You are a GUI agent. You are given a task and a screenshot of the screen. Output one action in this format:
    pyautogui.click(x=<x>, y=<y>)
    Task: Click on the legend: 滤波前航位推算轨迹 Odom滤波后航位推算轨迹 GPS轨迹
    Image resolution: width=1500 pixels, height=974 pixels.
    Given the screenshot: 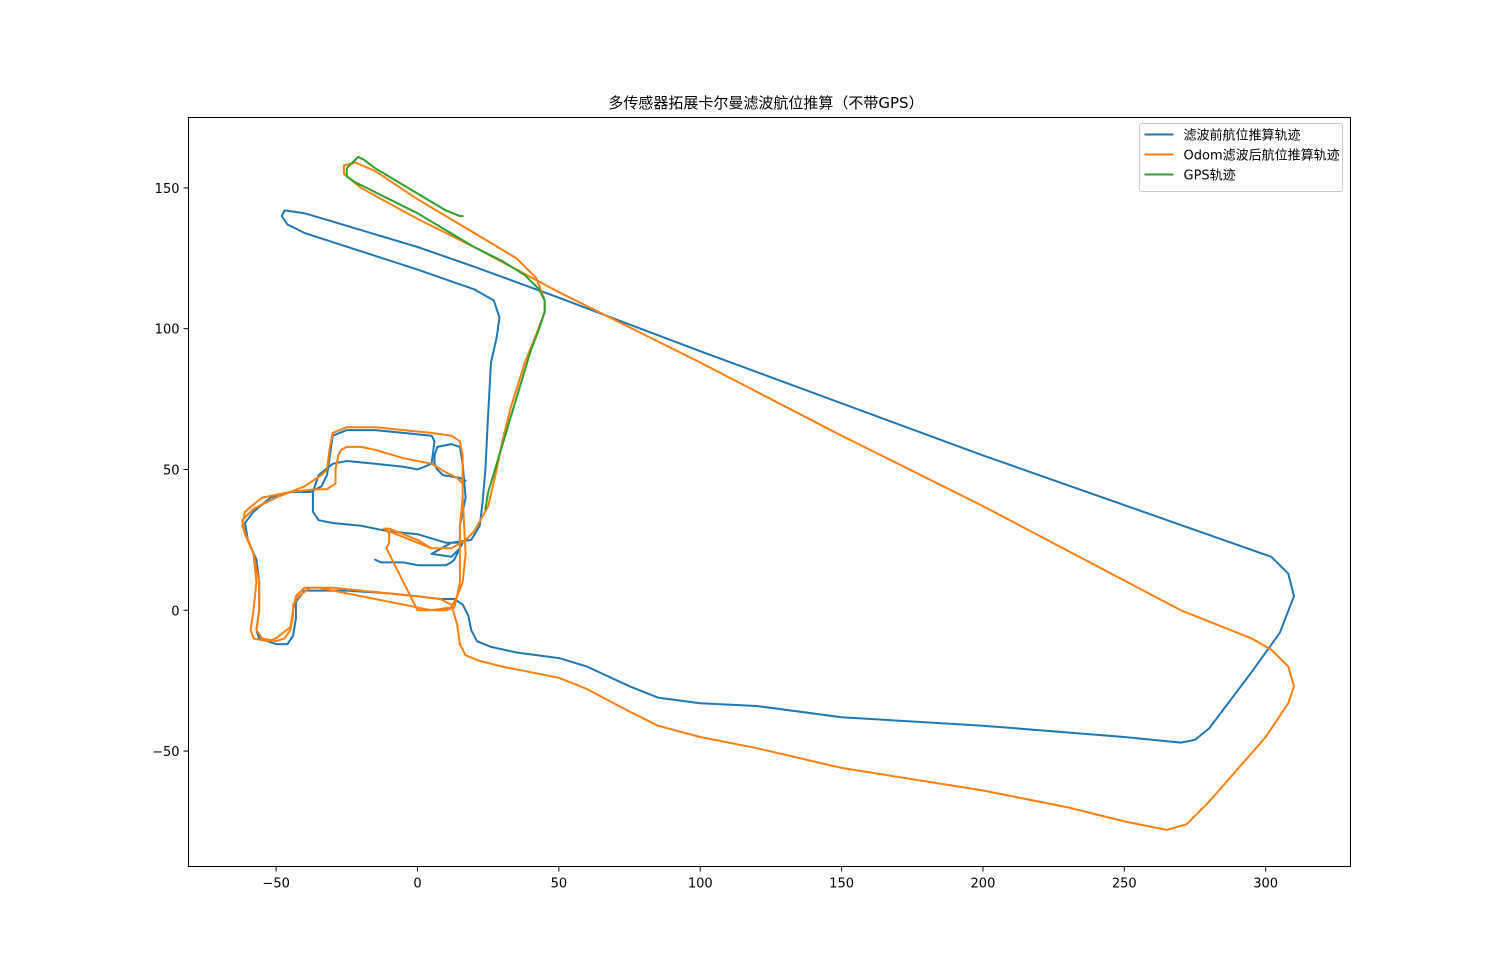 What is the action you would take?
    pyautogui.click(x=1241, y=157)
    